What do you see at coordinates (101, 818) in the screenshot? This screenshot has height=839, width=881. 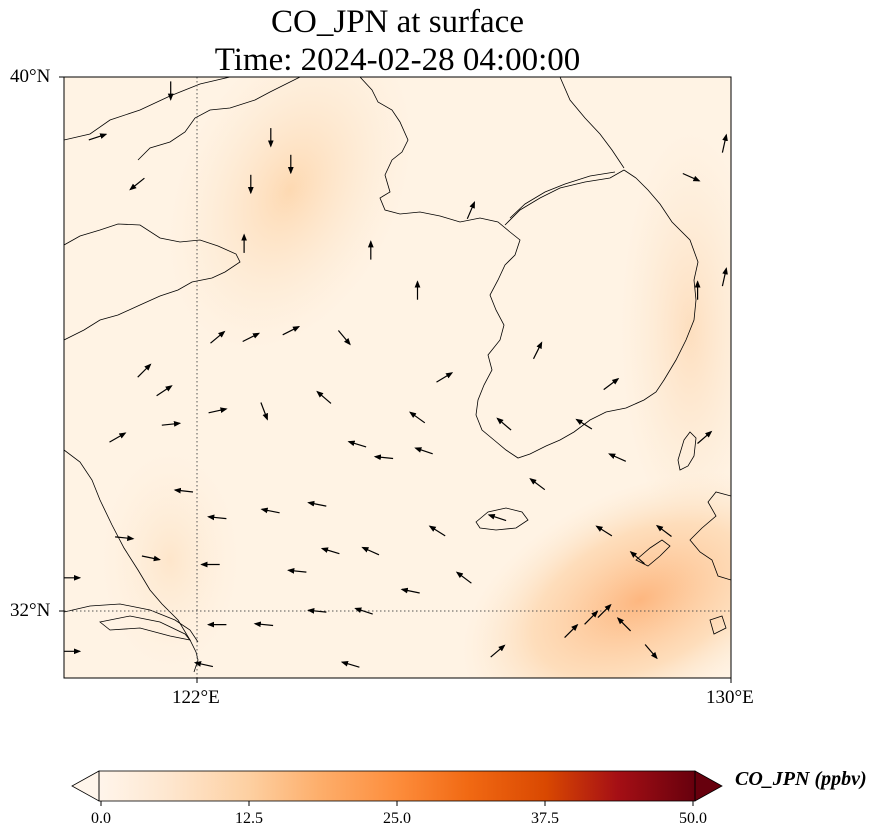 I see `colorbar-tick-label: 0.0` at bounding box center [101, 818].